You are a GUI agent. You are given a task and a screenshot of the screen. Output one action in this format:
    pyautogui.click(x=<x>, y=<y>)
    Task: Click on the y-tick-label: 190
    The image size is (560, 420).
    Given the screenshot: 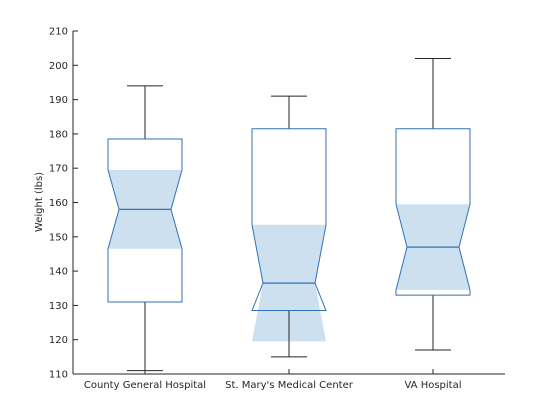 What is the action you would take?
    pyautogui.click(x=58, y=100)
    